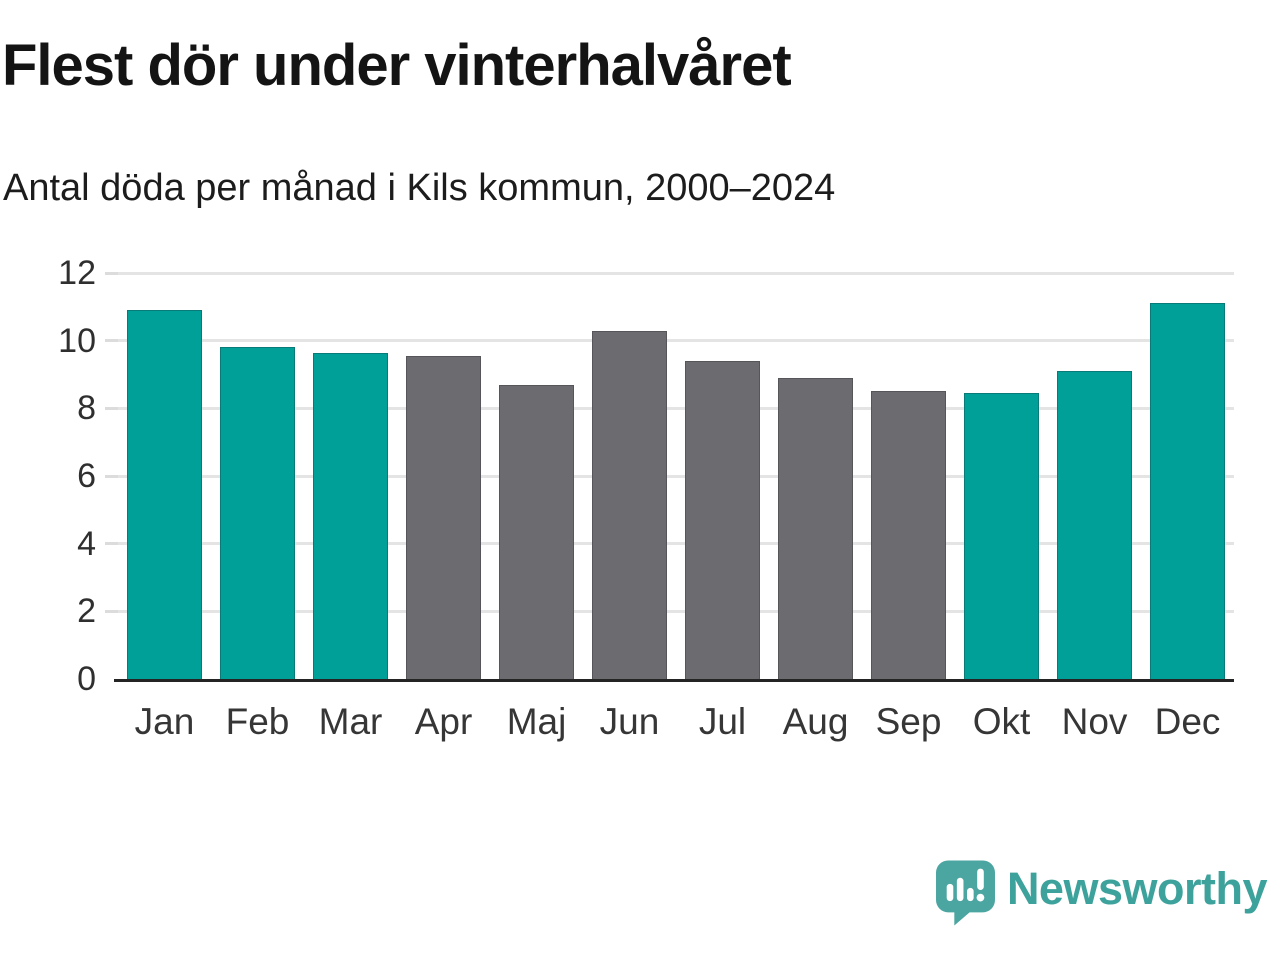 This screenshot has height=960, width=1280. What do you see at coordinates (1187, 721) in the screenshot?
I see `x-tick-label-dec: Dec` at bounding box center [1187, 721].